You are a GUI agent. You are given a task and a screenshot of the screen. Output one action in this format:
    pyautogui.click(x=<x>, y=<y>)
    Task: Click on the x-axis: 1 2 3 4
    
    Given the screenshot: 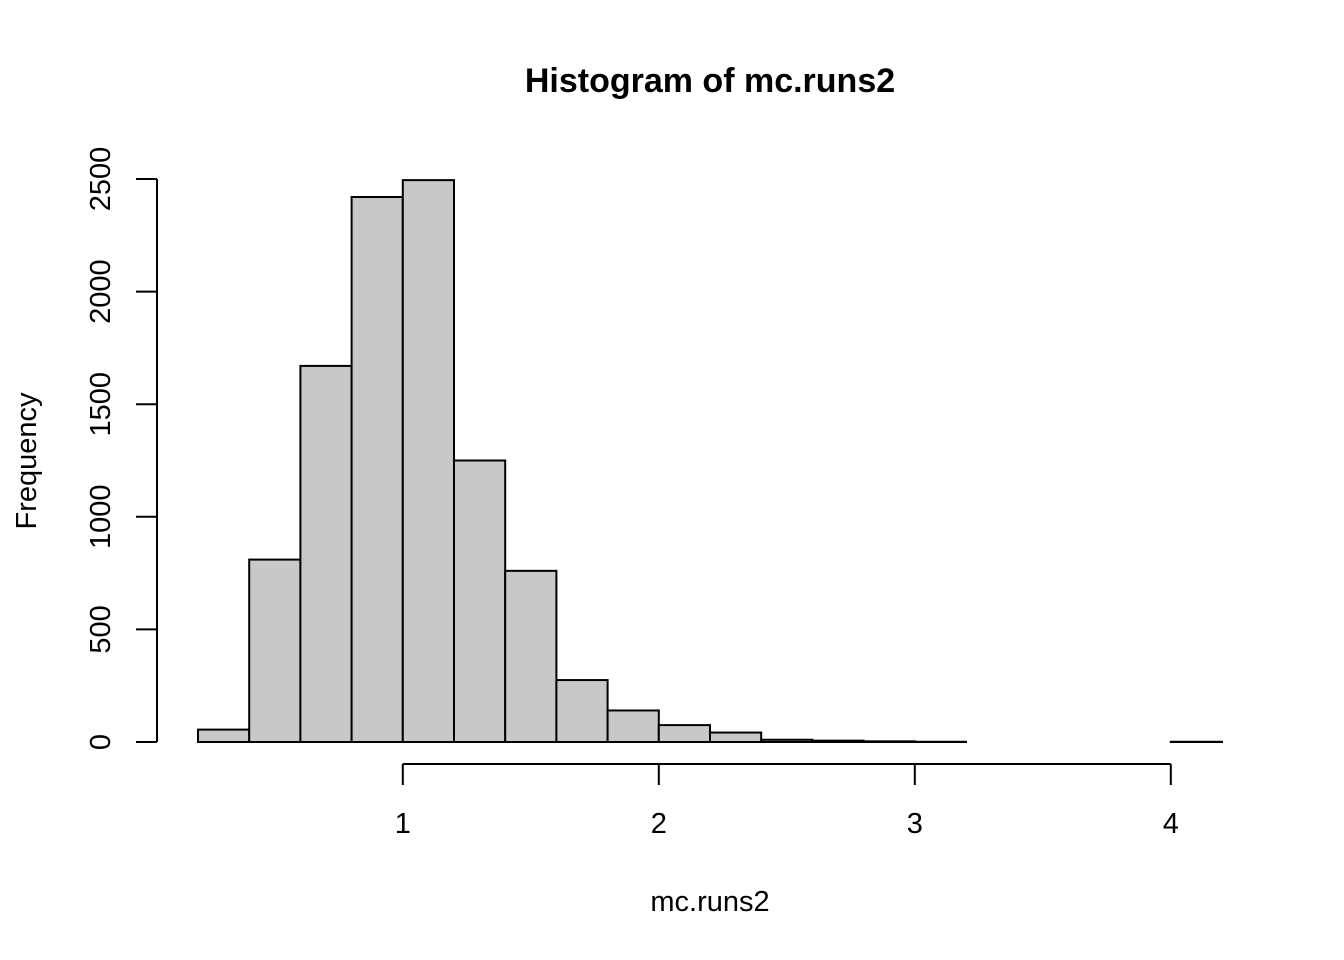 What is the action you would take?
    pyautogui.click(x=787, y=801)
    